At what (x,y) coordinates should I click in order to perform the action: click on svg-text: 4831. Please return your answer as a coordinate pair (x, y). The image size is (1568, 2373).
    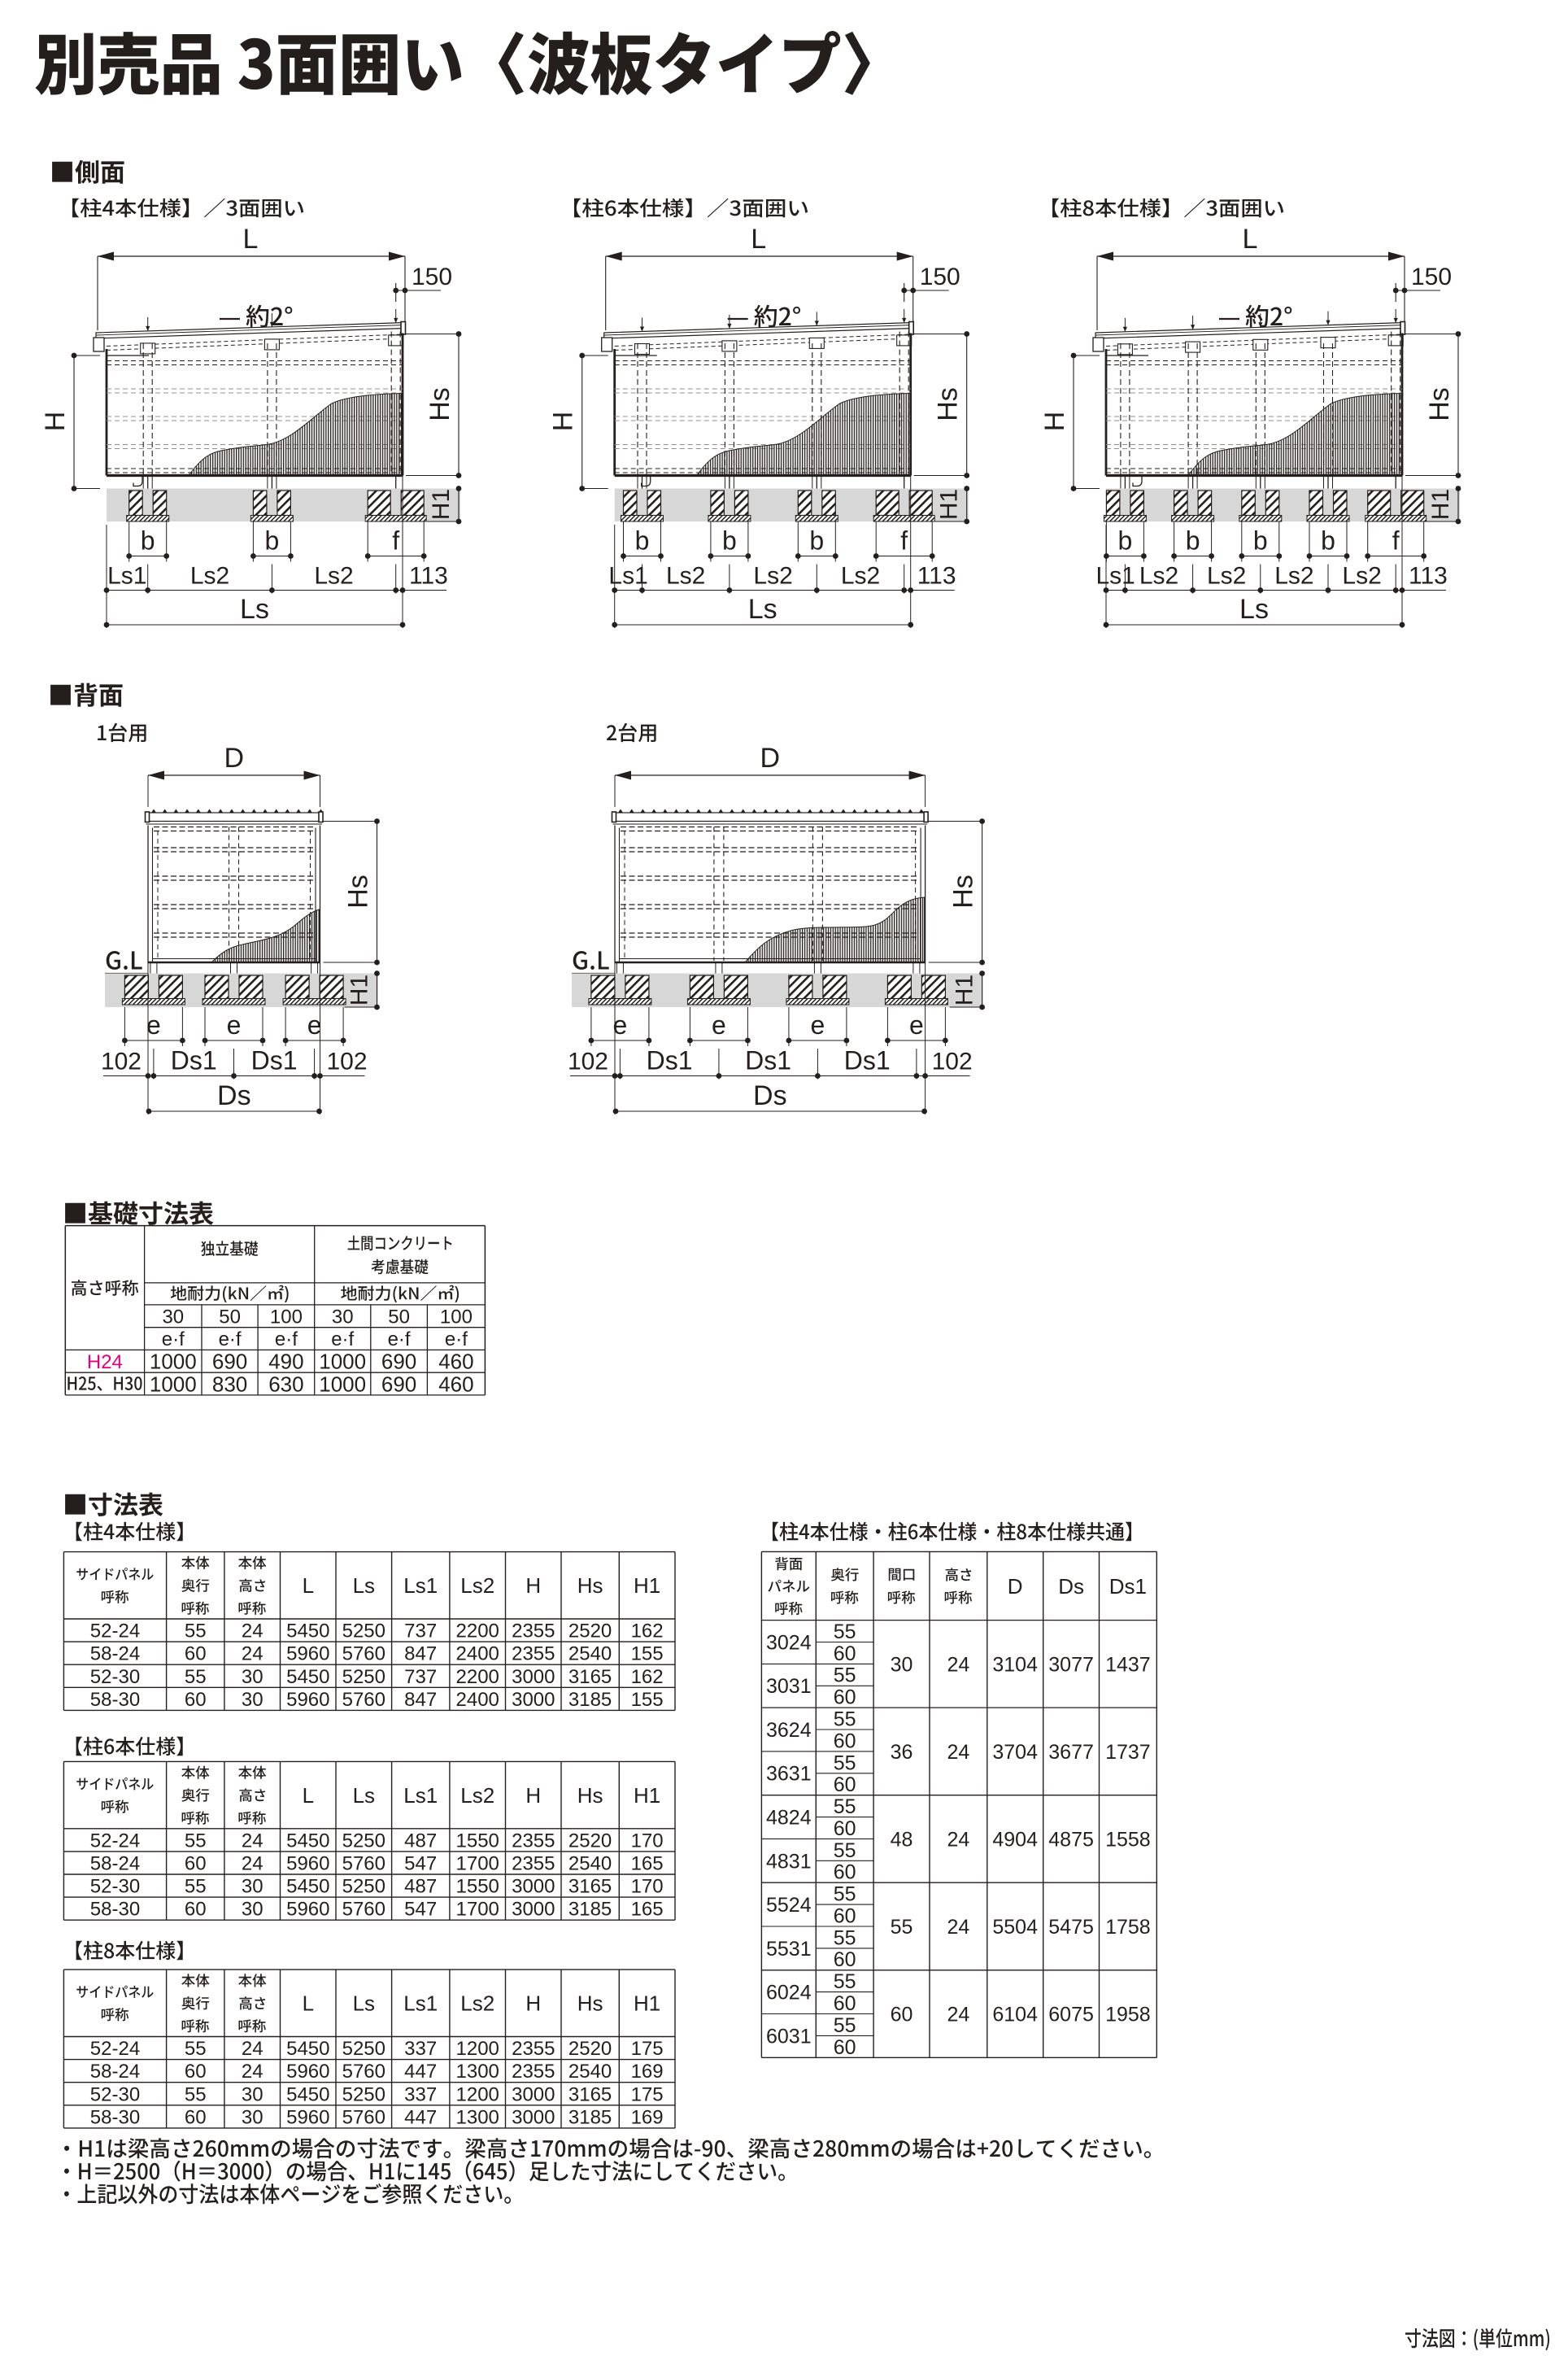
    Looking at the image, I should click on (789, 1861).